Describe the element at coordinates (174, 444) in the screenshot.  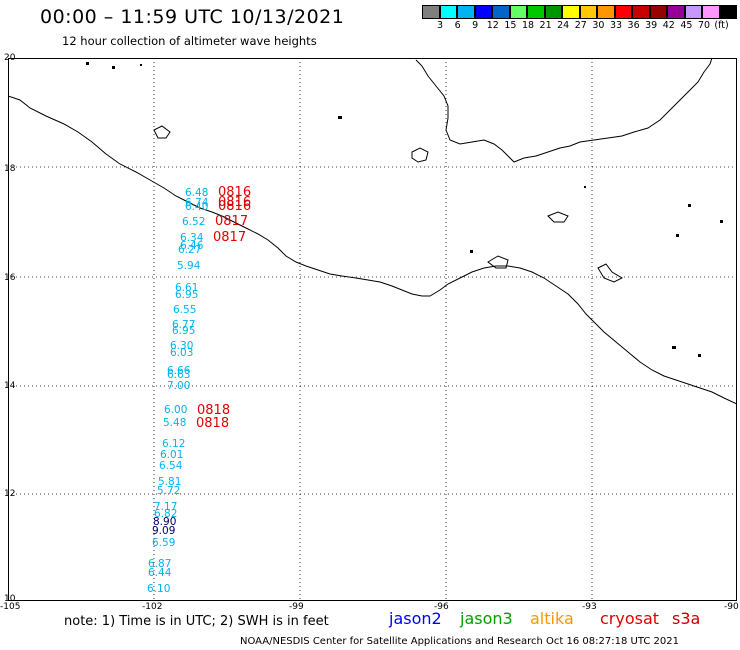
I see `wave-height-value: 6.12` at that location.